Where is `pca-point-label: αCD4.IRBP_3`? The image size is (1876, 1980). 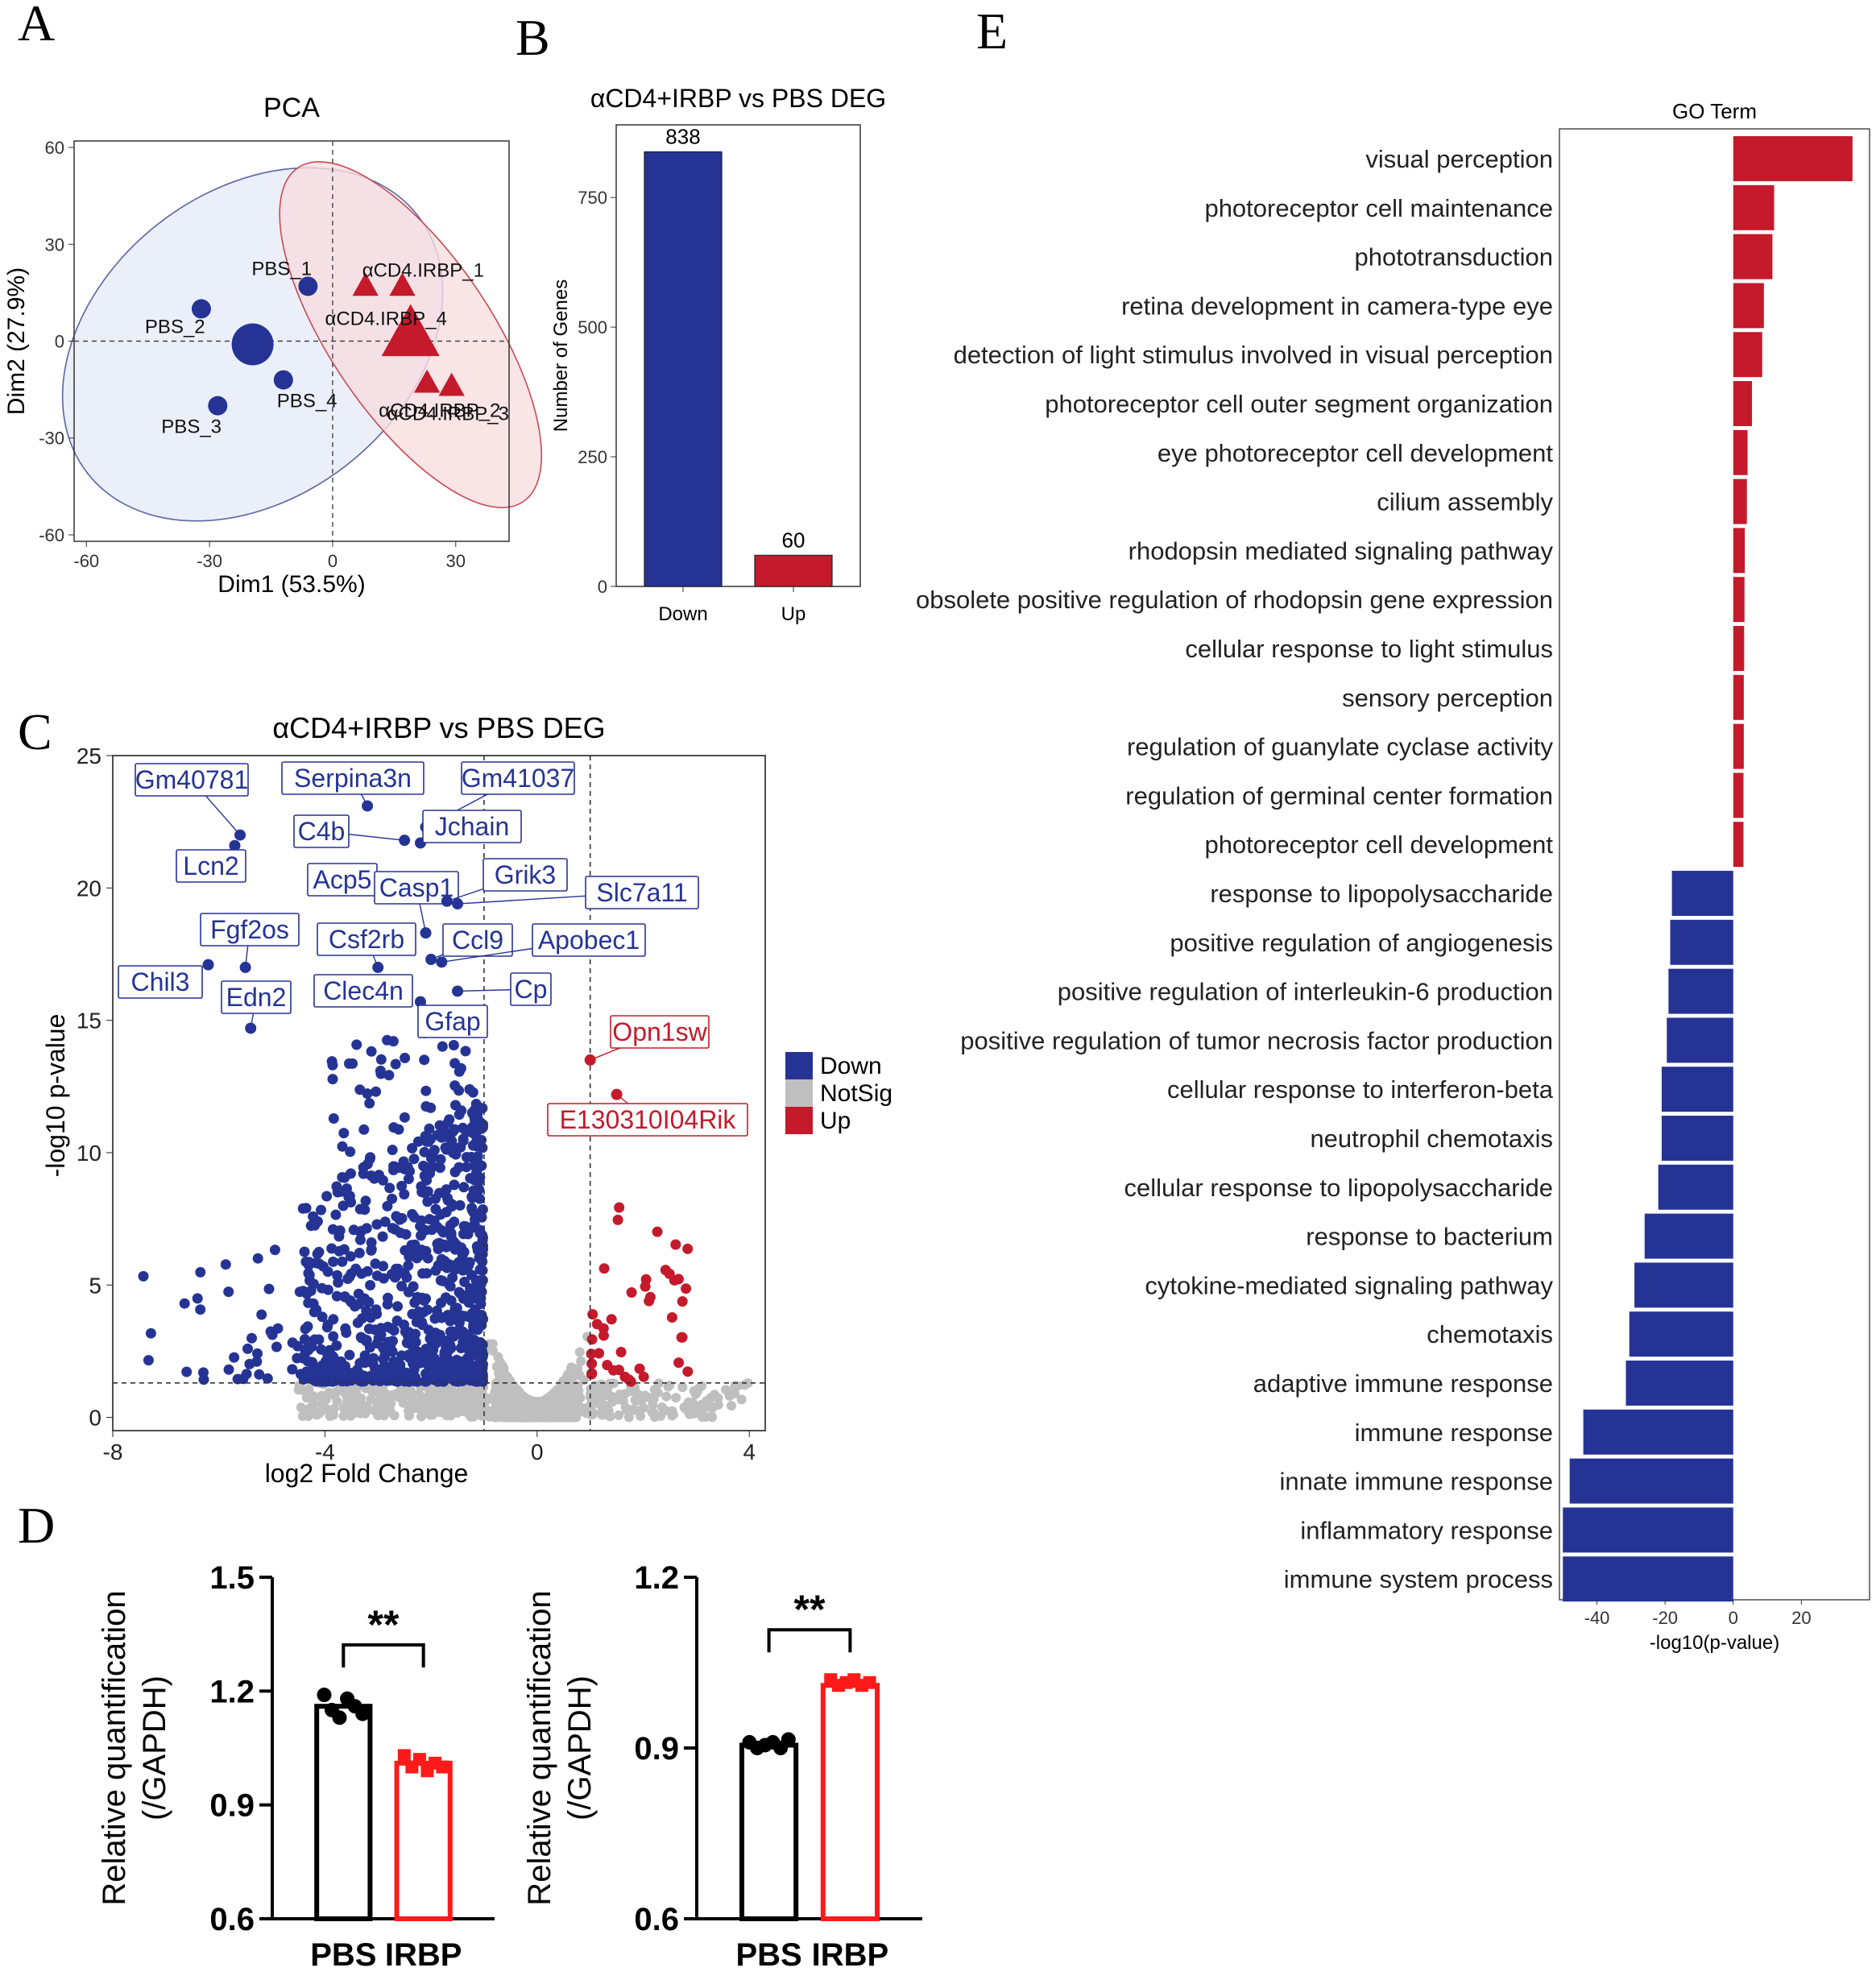
pca-point-label: αCD4.IRBP_3 is located at coordinates (448, 414).